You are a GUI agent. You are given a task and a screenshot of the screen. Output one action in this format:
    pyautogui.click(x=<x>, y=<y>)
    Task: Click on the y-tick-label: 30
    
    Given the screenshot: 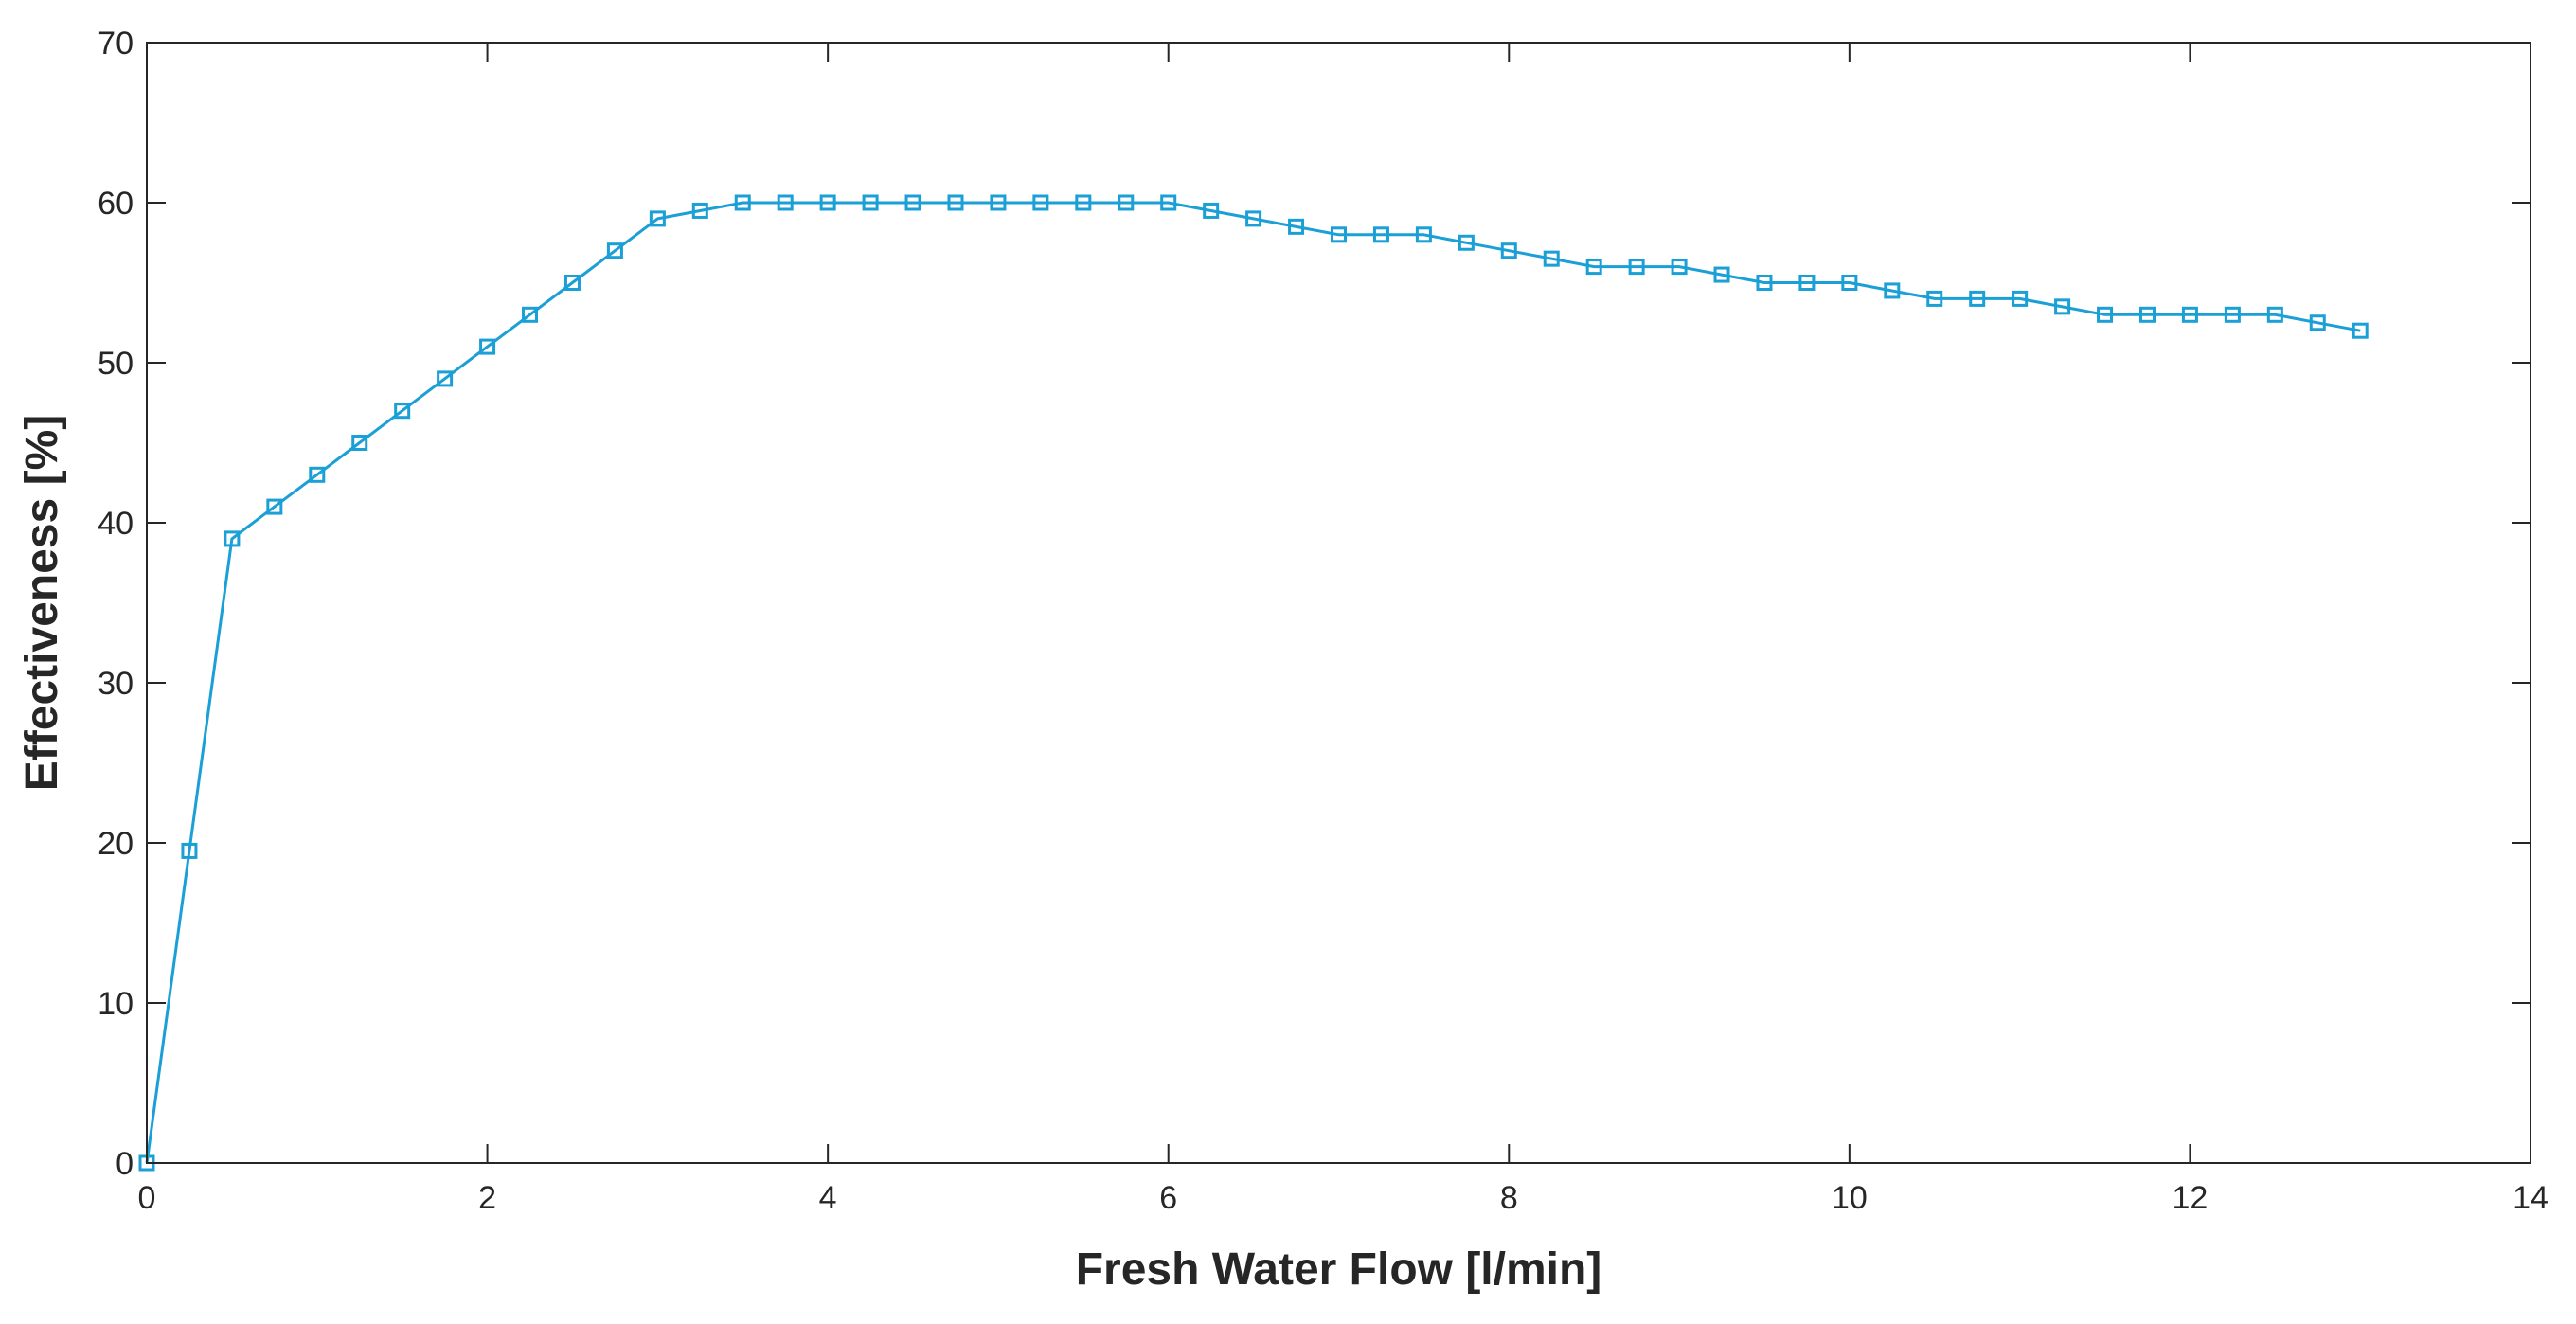 What is the action you would take?
    pyautogui.click(x=116, y=684)
    